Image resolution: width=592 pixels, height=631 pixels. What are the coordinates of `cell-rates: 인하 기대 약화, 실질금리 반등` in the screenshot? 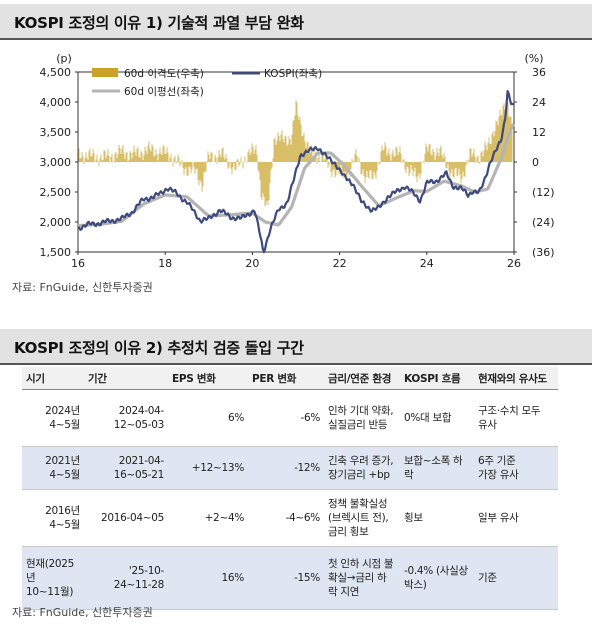 It's located at (362, 418).